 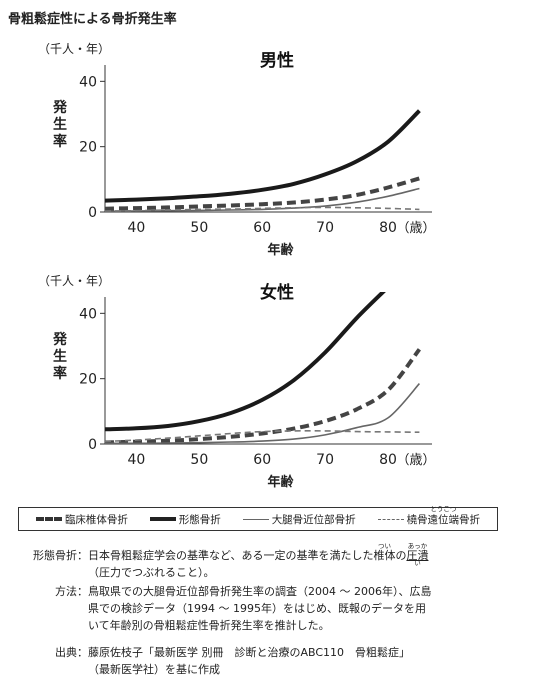 I want to click on note-line: 鳥取県での大腿骨近位部骨折発生率の調査（2004 ～ 2006年）、広島, so click(x=260, y=591).